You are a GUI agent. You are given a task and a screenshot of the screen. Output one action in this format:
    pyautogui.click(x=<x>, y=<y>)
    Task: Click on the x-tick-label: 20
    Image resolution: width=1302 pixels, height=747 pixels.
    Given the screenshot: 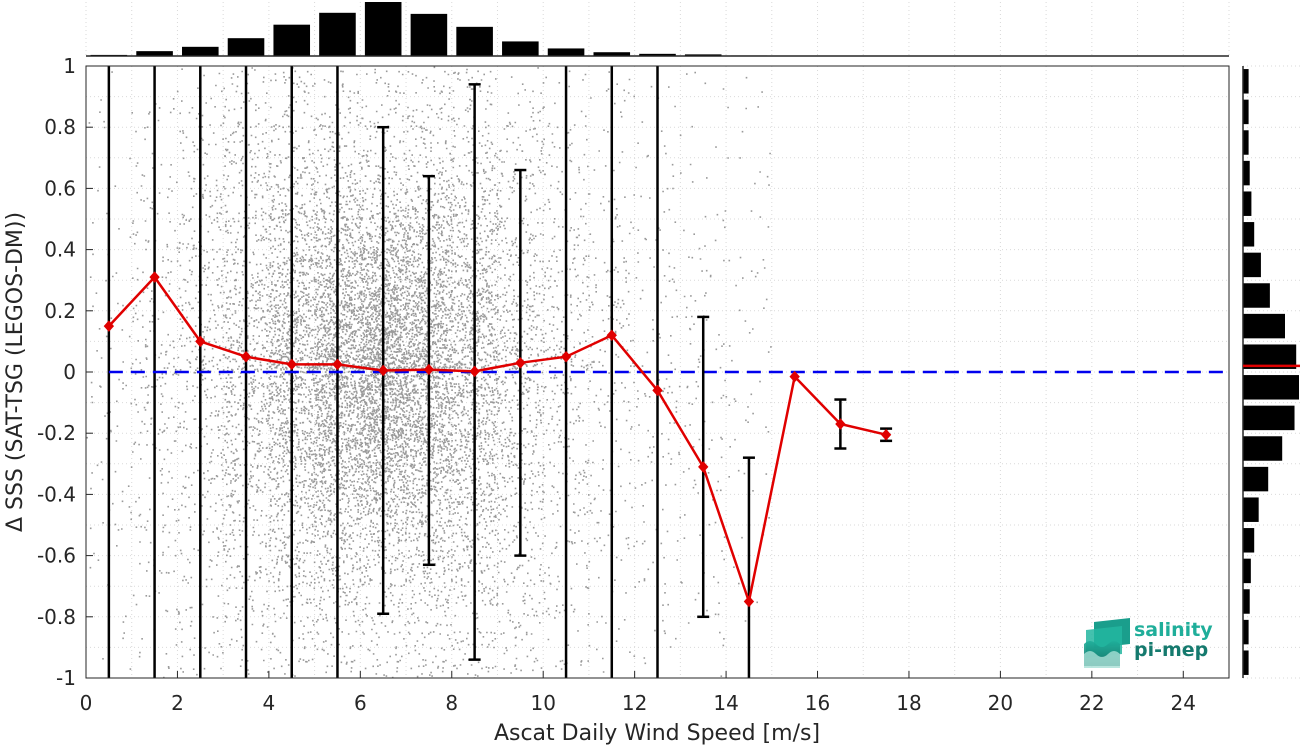 What is the action you would take?
    pyautogui.click(x=1000, y=703)
    